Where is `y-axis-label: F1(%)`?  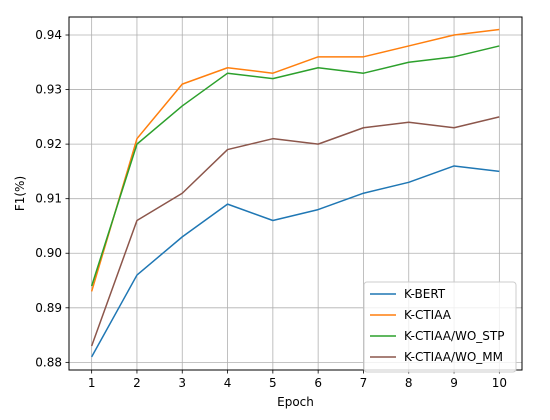
y-axis-label: F1(%) is located at coordinates (20, 193).